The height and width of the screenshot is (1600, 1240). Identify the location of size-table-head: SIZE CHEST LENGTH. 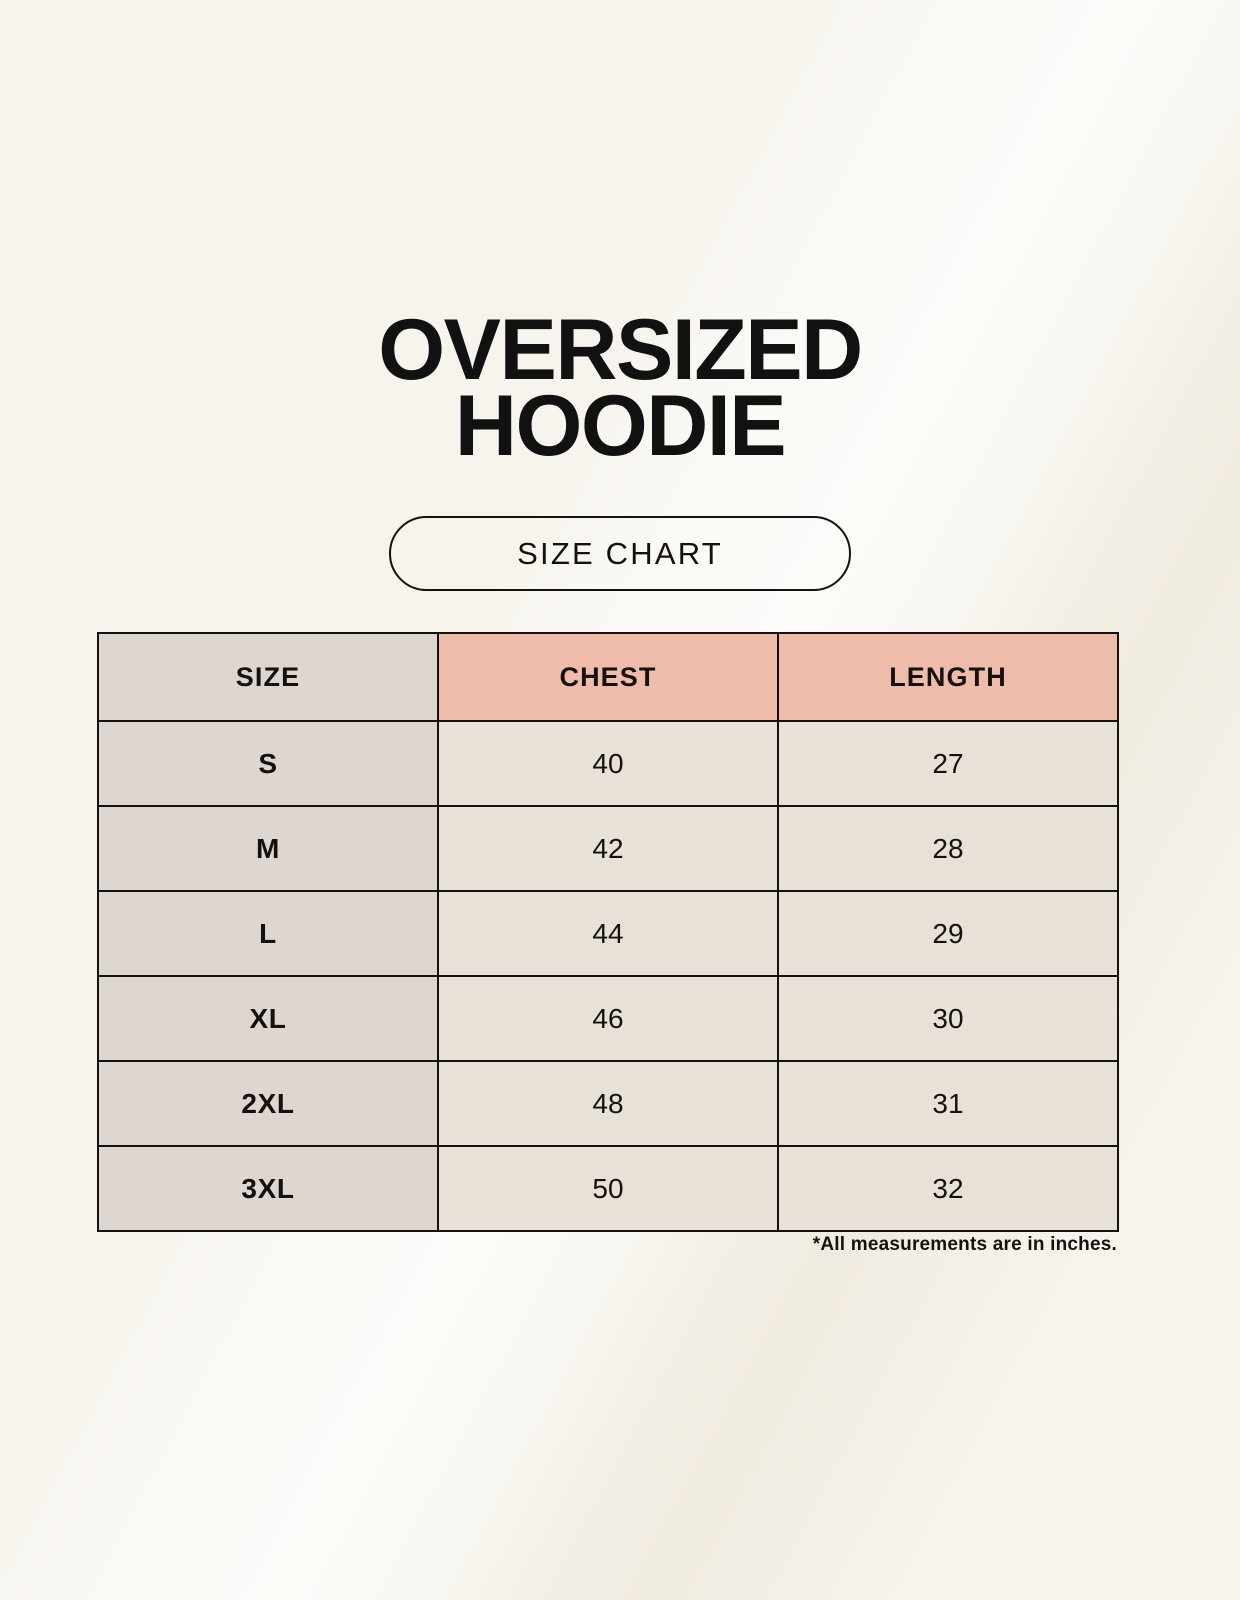
(608, 677).